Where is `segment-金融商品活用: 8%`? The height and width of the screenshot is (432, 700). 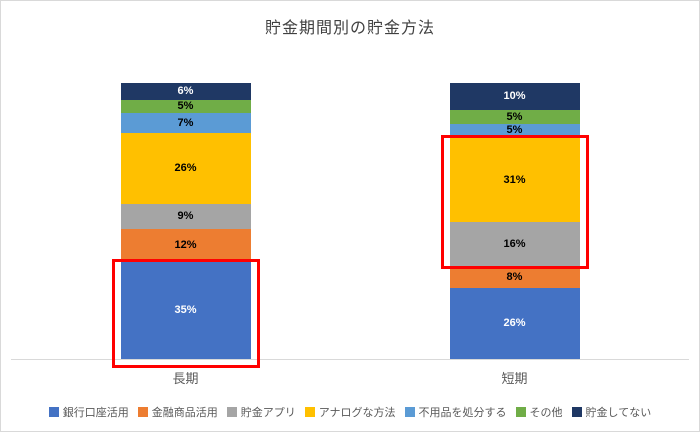
segment-金融商品活用: 8% is located at coordinates (514, 277).